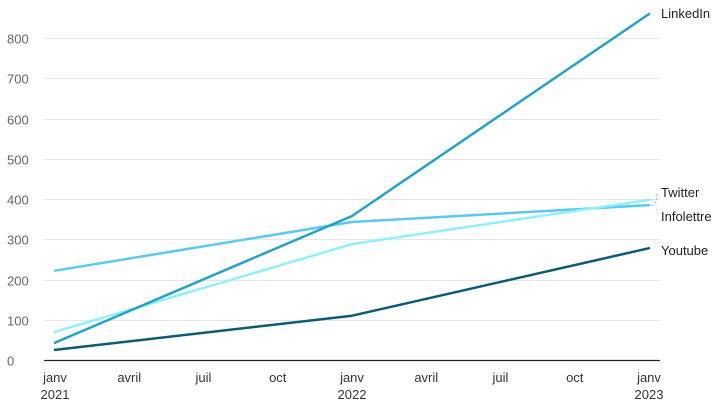  What do you see at coordinates (681, 132) in the screenshot?
I see `series-end-labels: Twitter Infolettre LinkedIn Youtube` at bounding box center [681, 132].